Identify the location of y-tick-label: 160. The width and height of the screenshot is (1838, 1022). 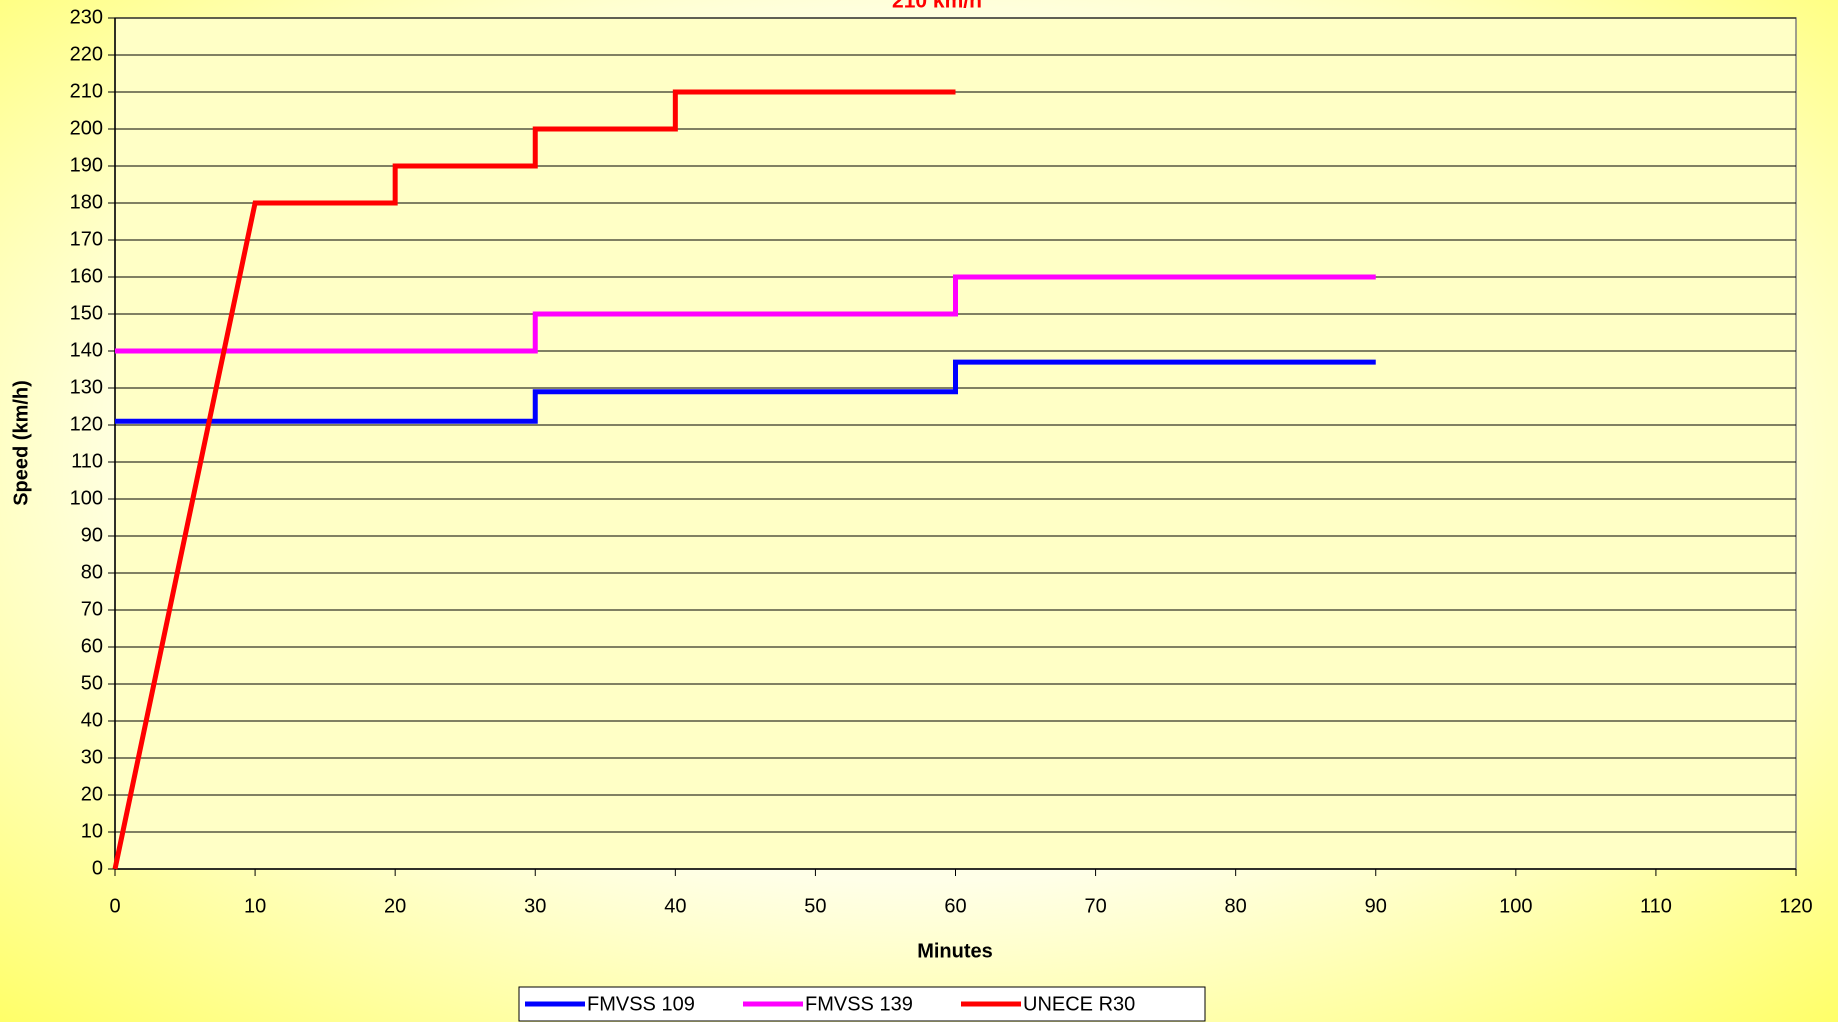
(86, 276).